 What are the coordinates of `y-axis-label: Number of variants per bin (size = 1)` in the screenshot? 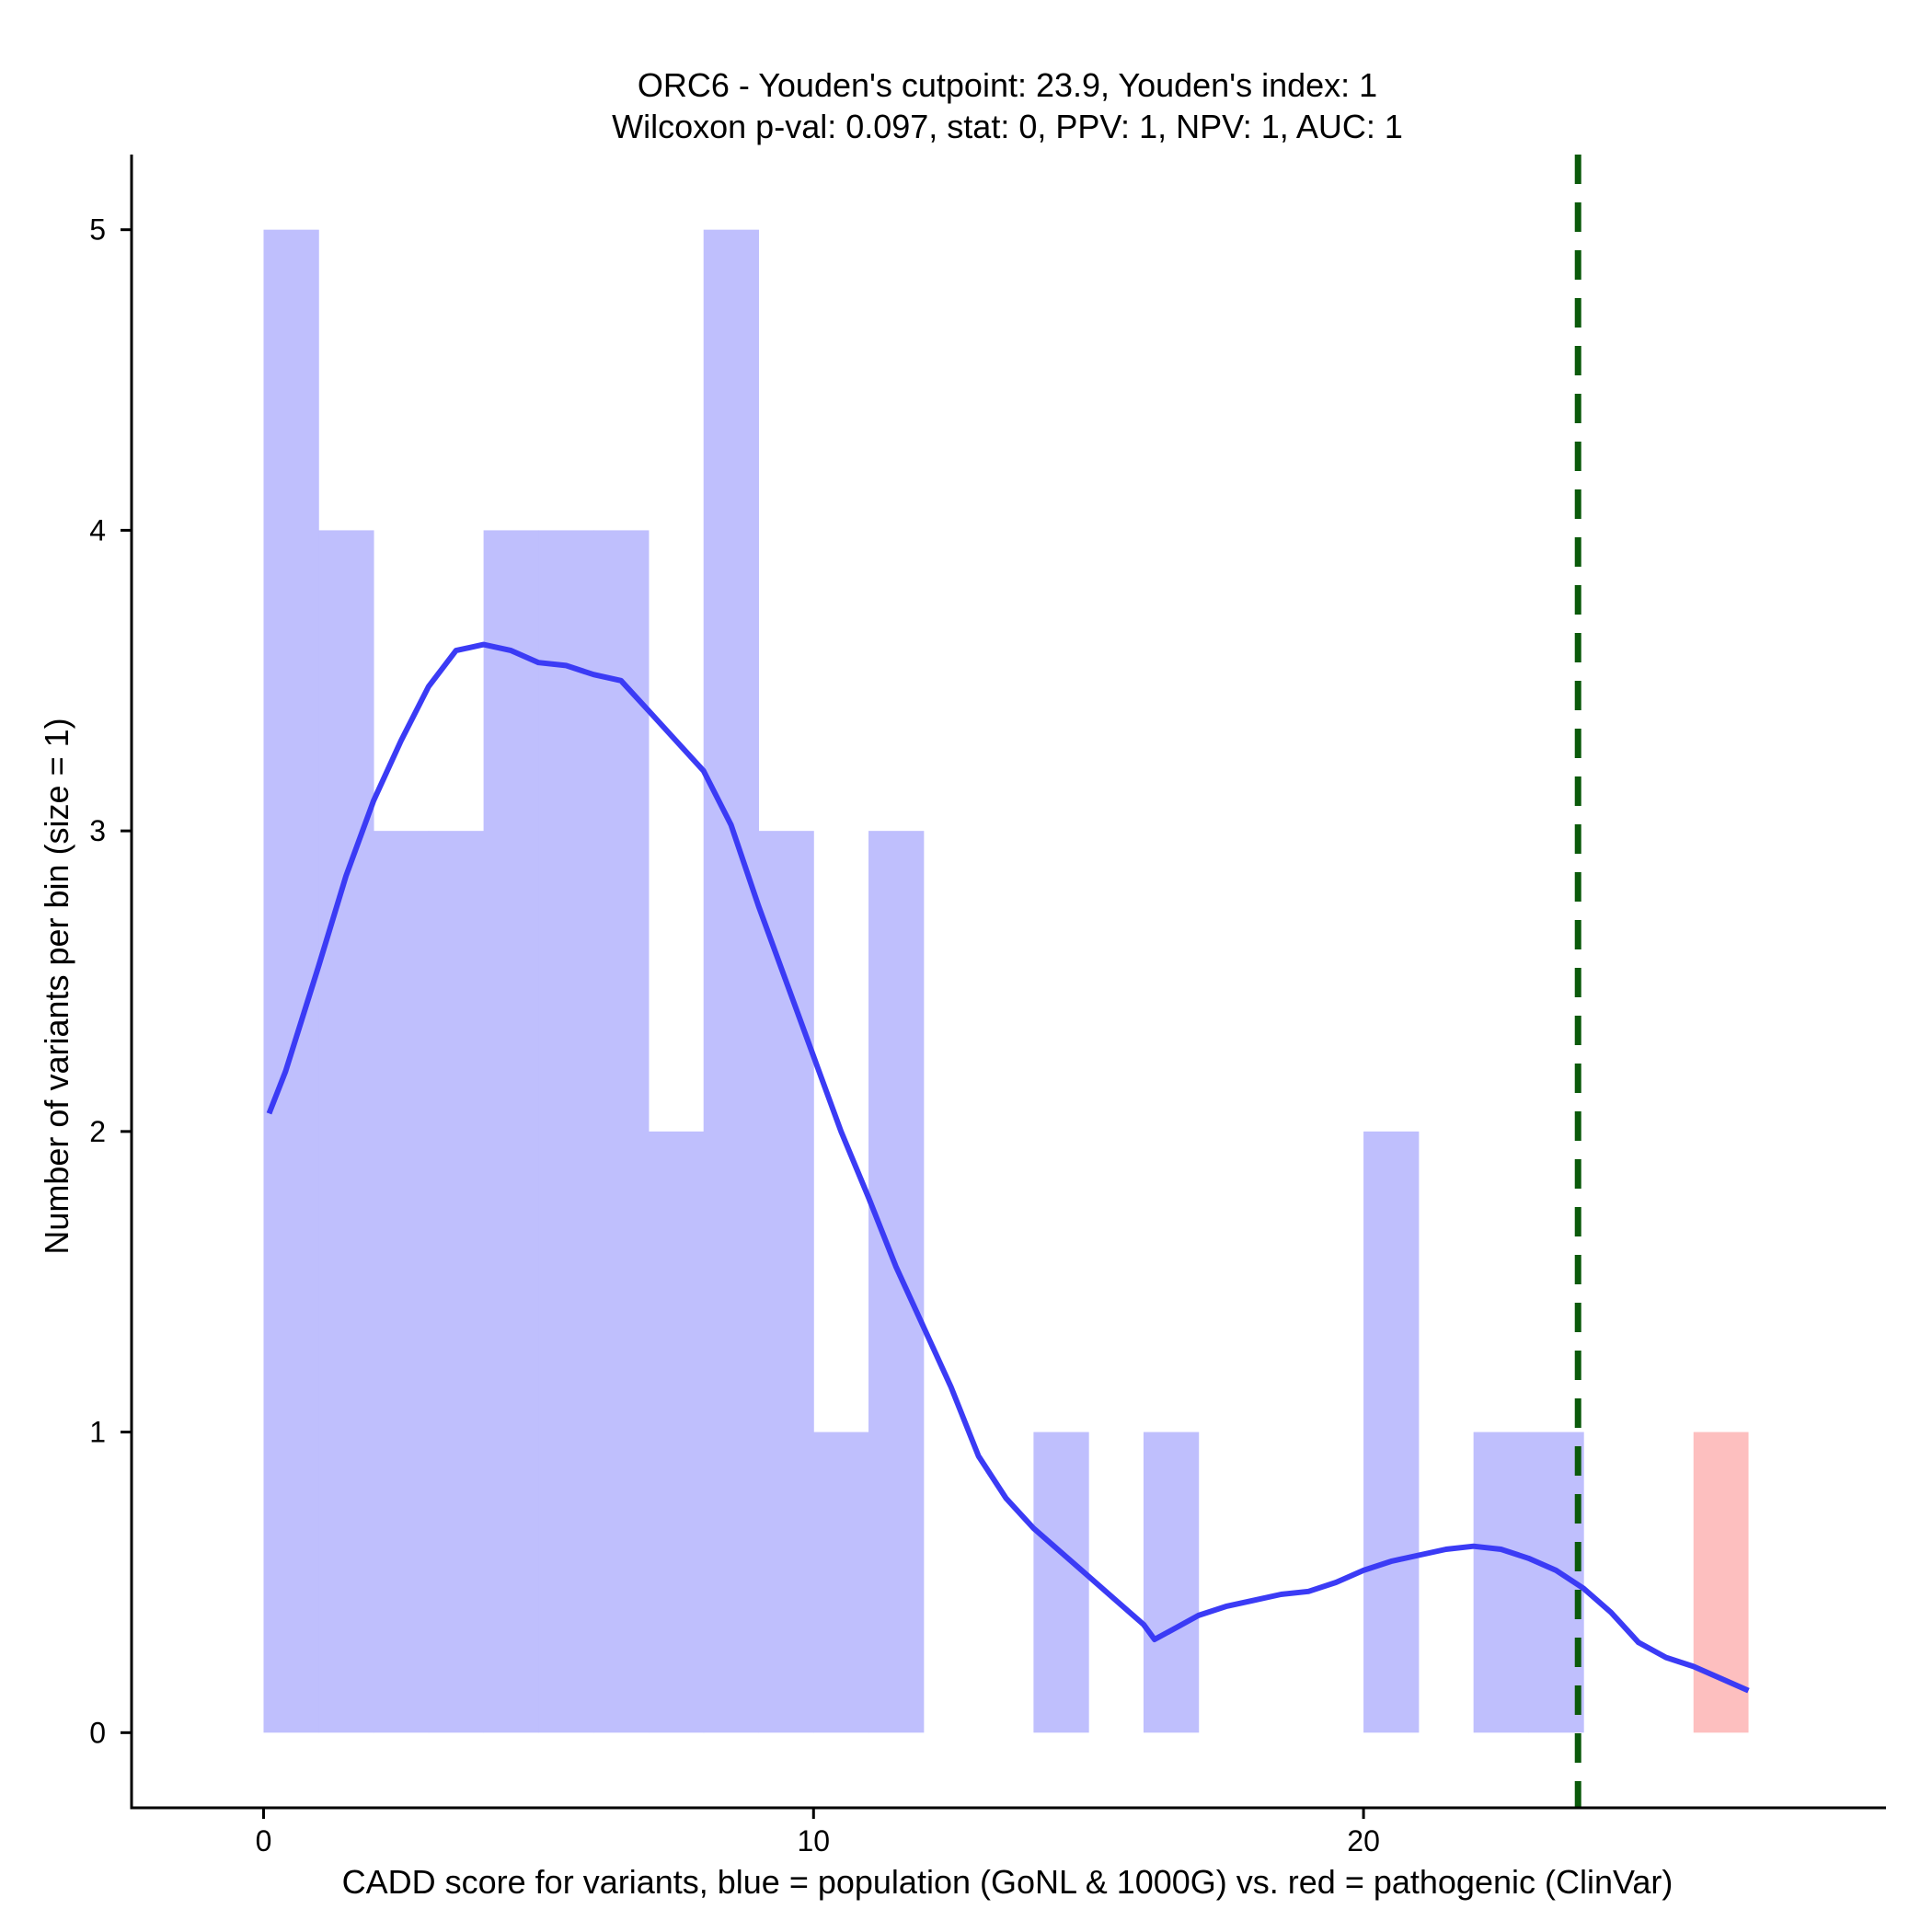 It's located at (56, 986).